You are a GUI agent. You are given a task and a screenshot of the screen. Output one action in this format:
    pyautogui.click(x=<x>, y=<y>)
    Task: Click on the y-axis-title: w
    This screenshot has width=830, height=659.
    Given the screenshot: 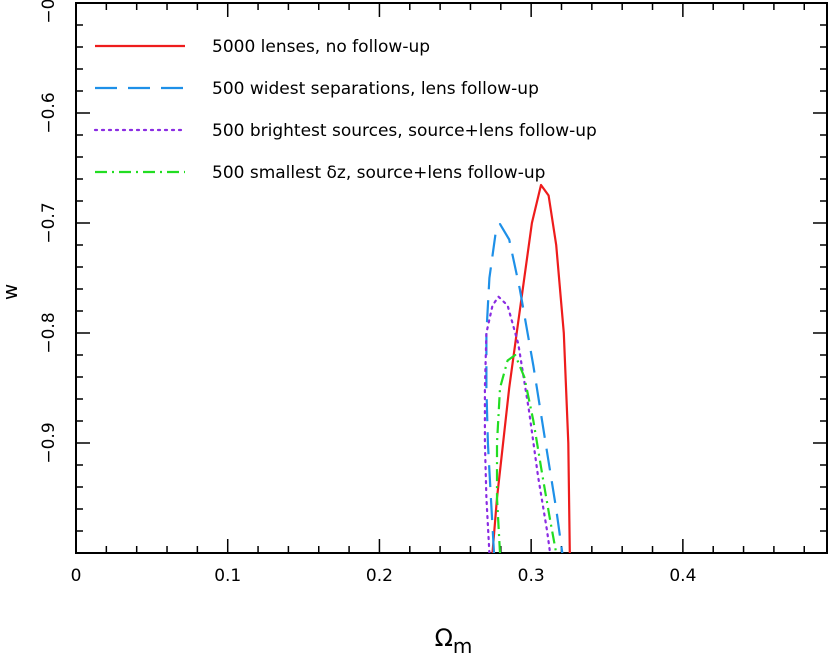 What is the action you would take?
    pyautogui.click(x=11, y=292)
    